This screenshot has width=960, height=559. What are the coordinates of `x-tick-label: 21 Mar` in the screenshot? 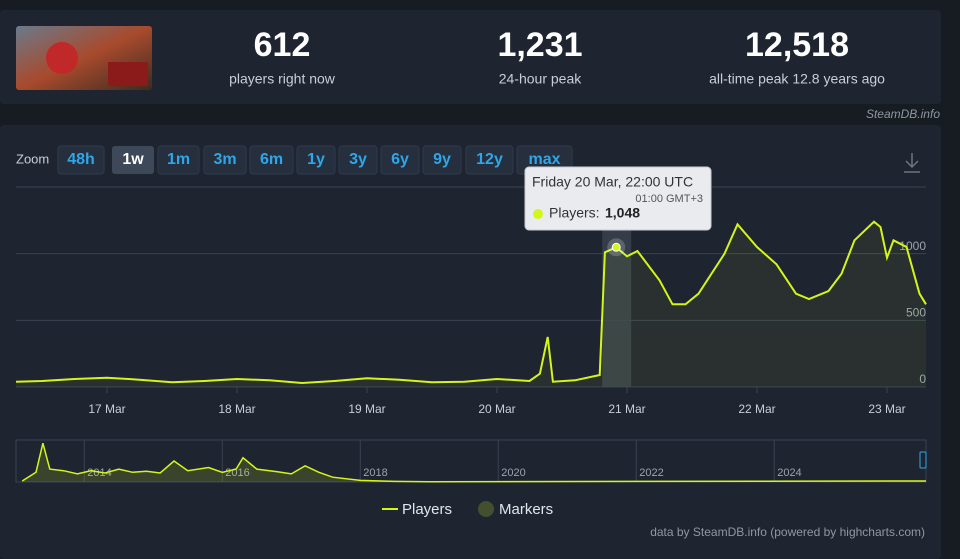 It's located at (626, 409).